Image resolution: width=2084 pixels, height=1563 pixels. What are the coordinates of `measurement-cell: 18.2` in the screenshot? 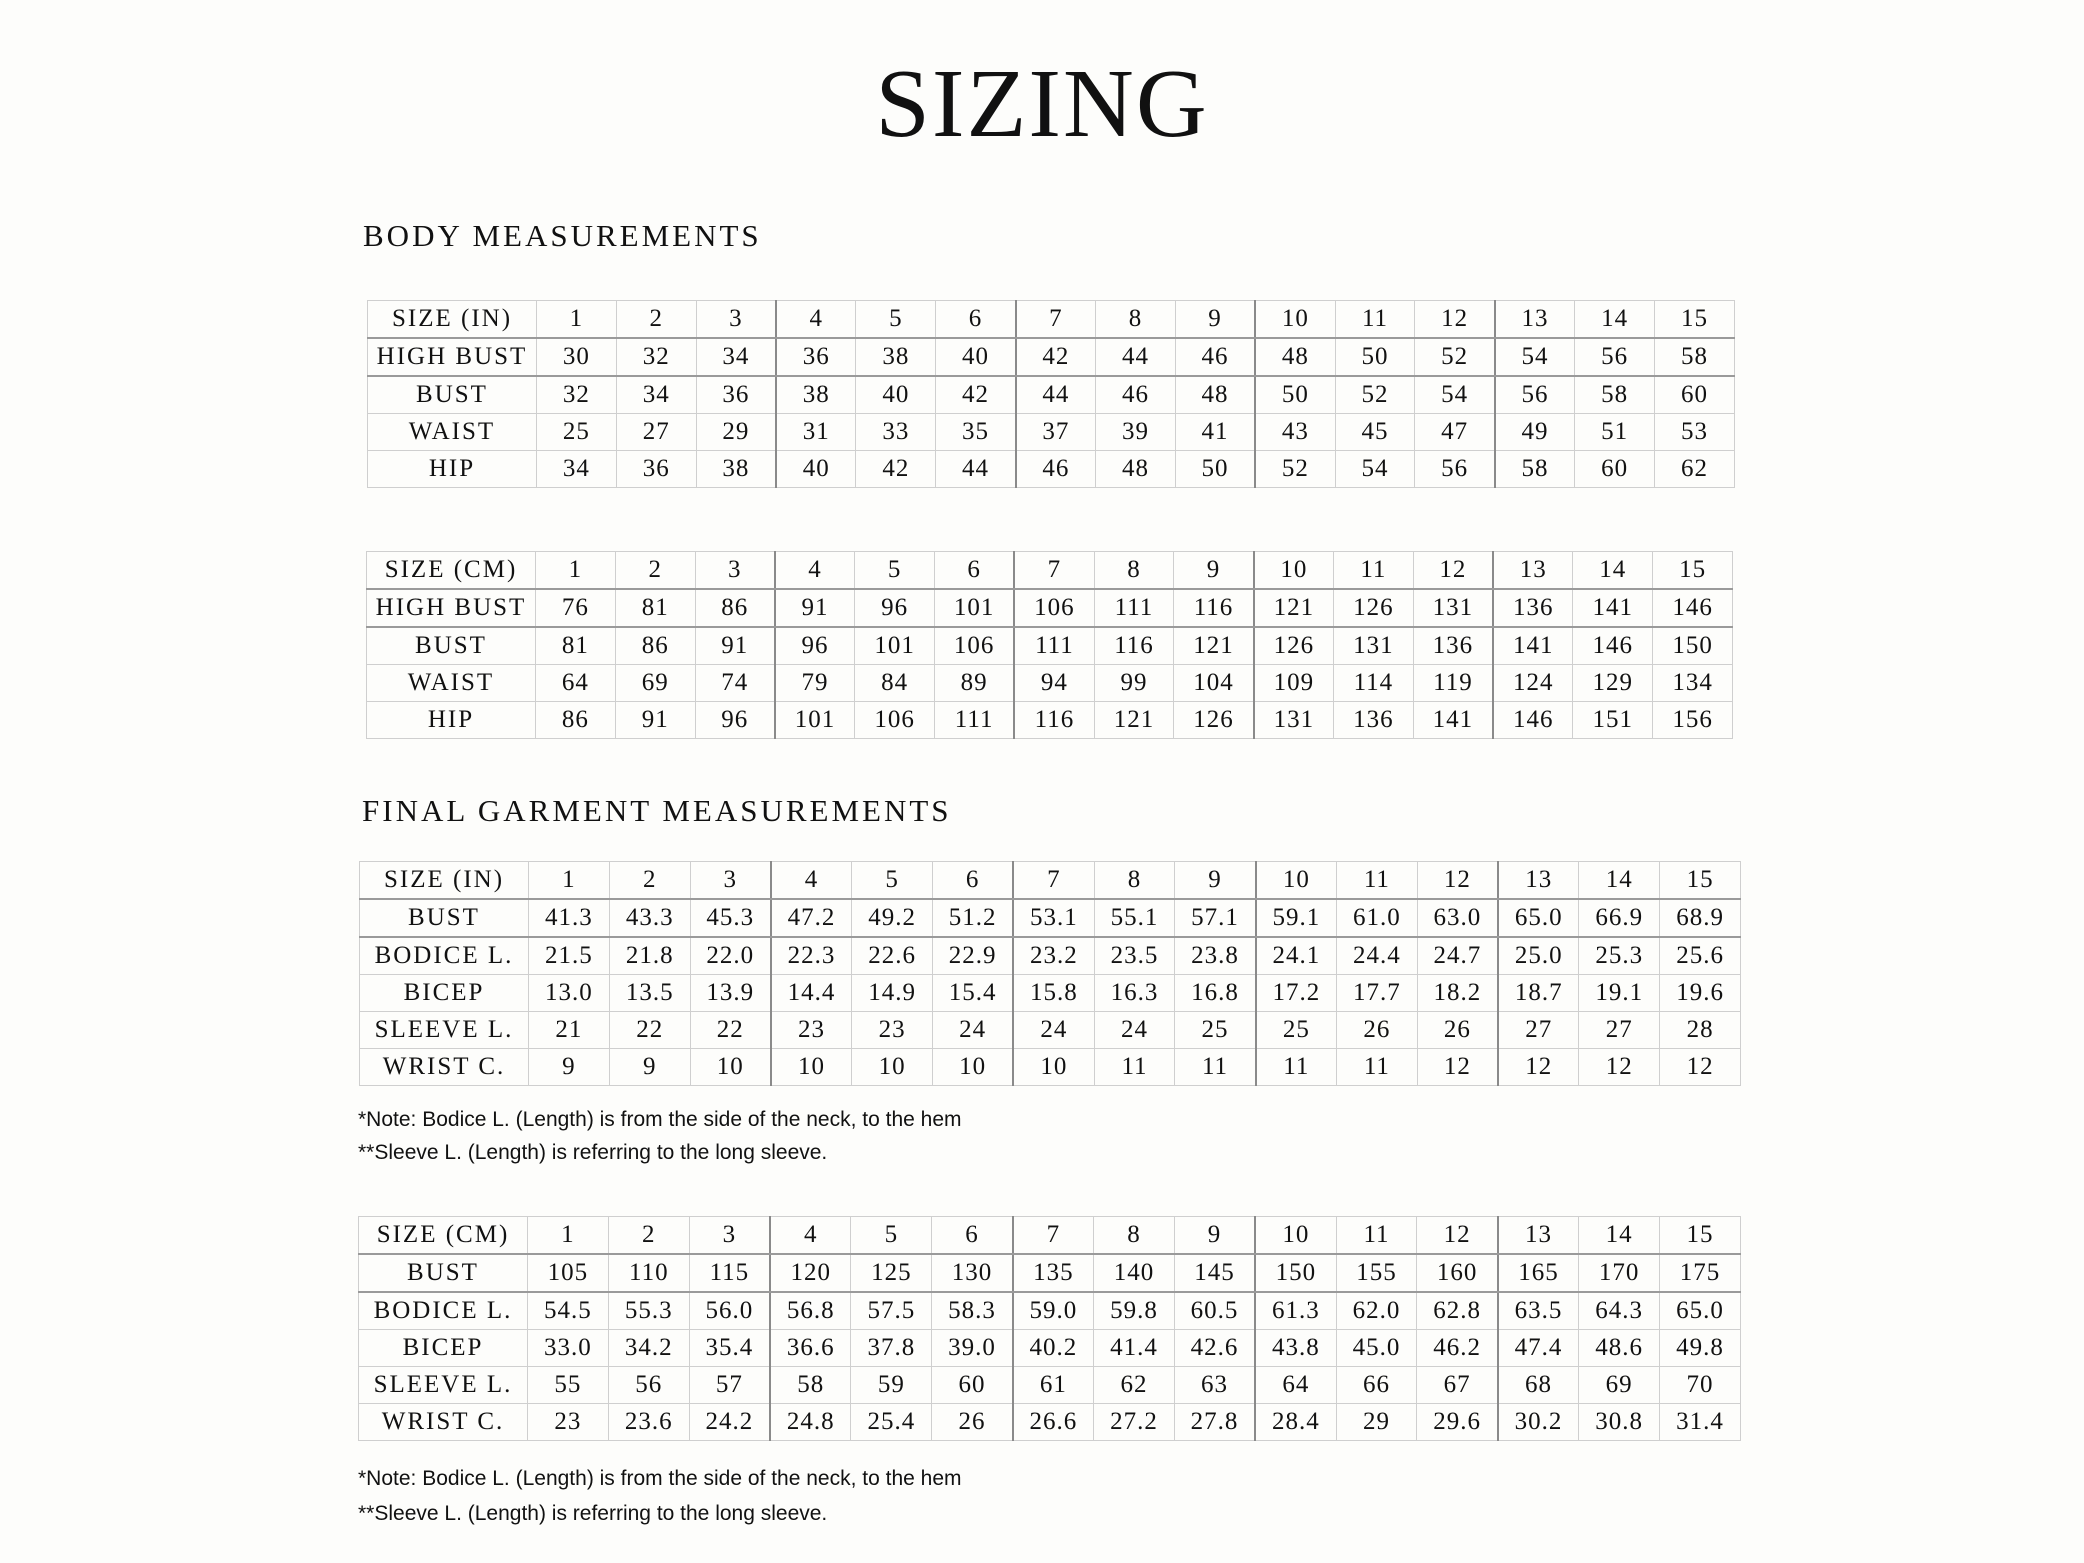 It's located at (1457, 993).